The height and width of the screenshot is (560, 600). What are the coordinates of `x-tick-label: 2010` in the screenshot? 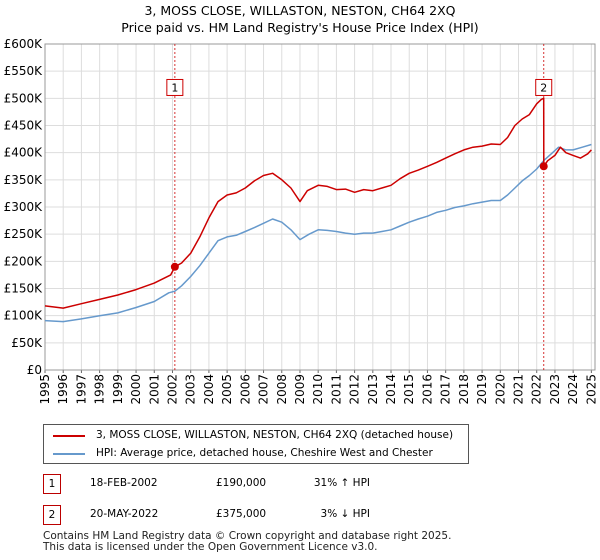 It's located at (318, 389).